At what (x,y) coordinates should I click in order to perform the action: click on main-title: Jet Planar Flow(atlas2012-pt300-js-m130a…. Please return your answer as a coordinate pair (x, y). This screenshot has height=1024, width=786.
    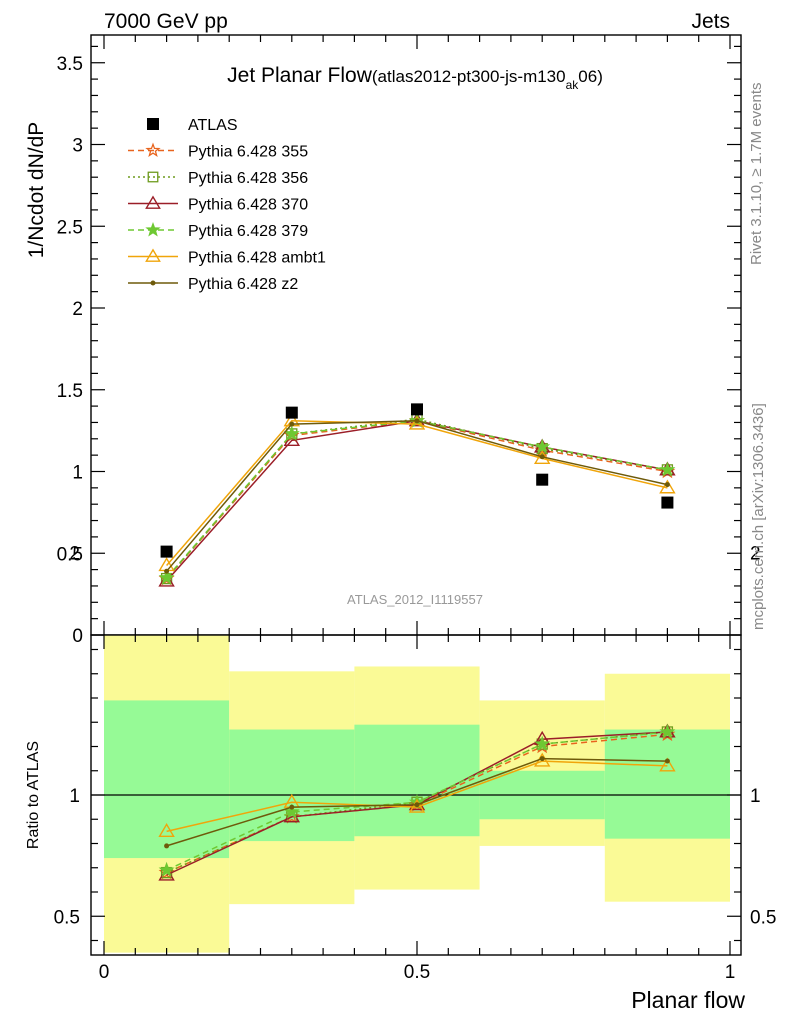
    Looking at the image, I should click on (415, 78).